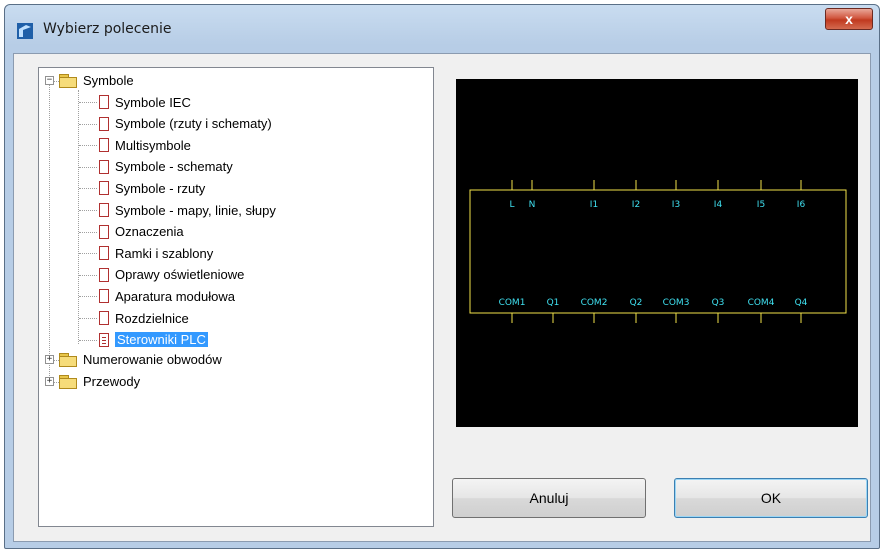 The image size is (884, 553). I want to click on plc-label-bottom: Q2, so click(636, 303).